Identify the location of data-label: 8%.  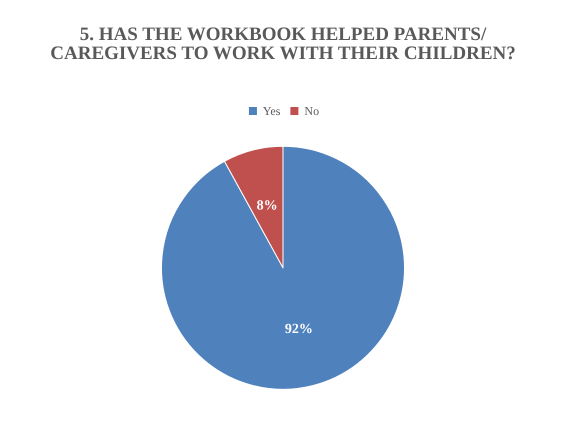
(267, 206).